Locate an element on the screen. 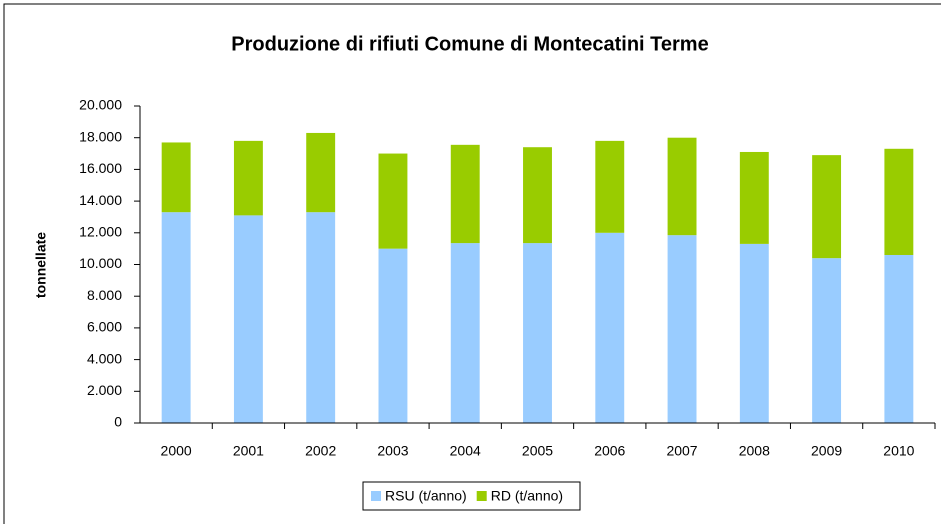 This screenshot has height=524, width=941. y-tick-label: 14.000 is located at coordinates (100, 200).